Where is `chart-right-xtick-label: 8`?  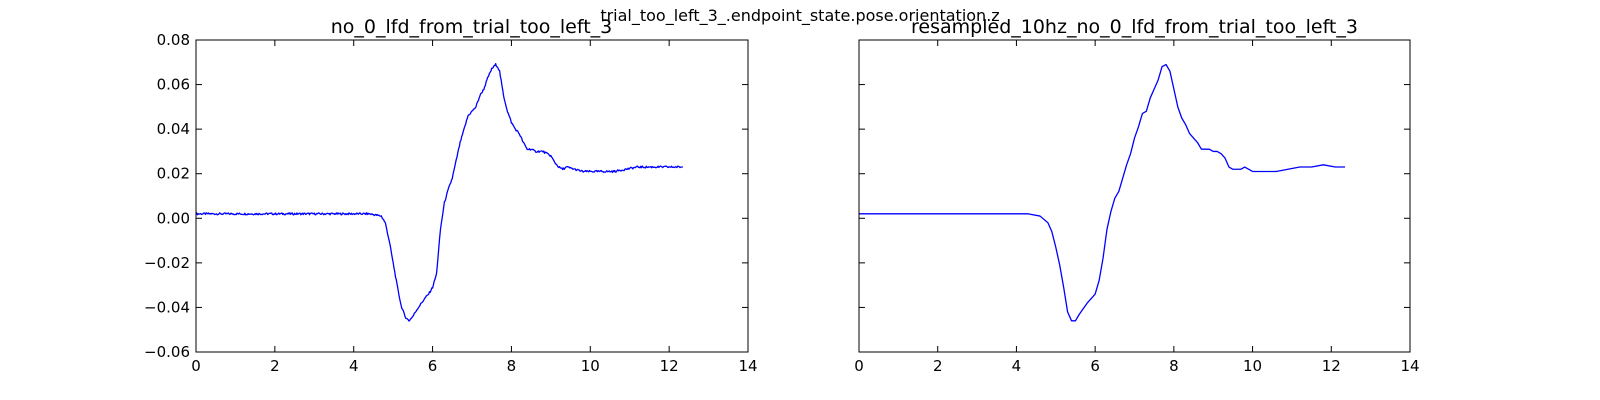 chart-right-xtick-label: 8 is located at coordinates (1174, 366).